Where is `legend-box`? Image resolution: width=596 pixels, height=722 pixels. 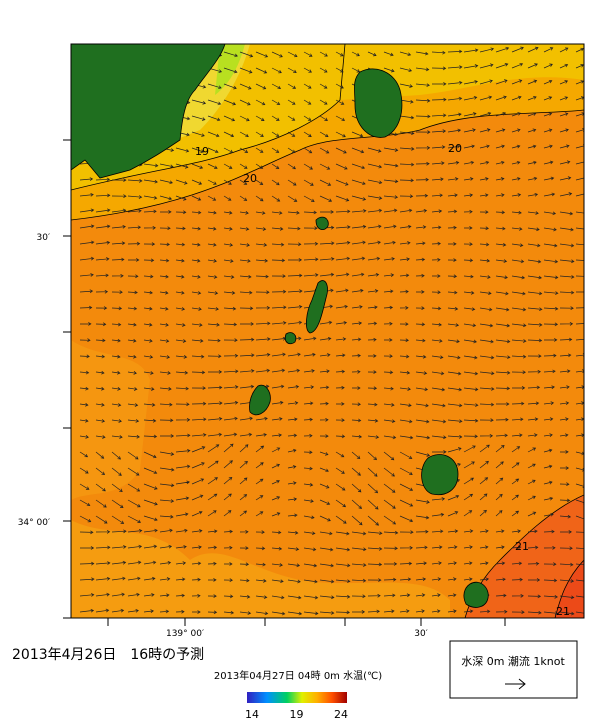
legend-box is located at coordinates (513, 669).